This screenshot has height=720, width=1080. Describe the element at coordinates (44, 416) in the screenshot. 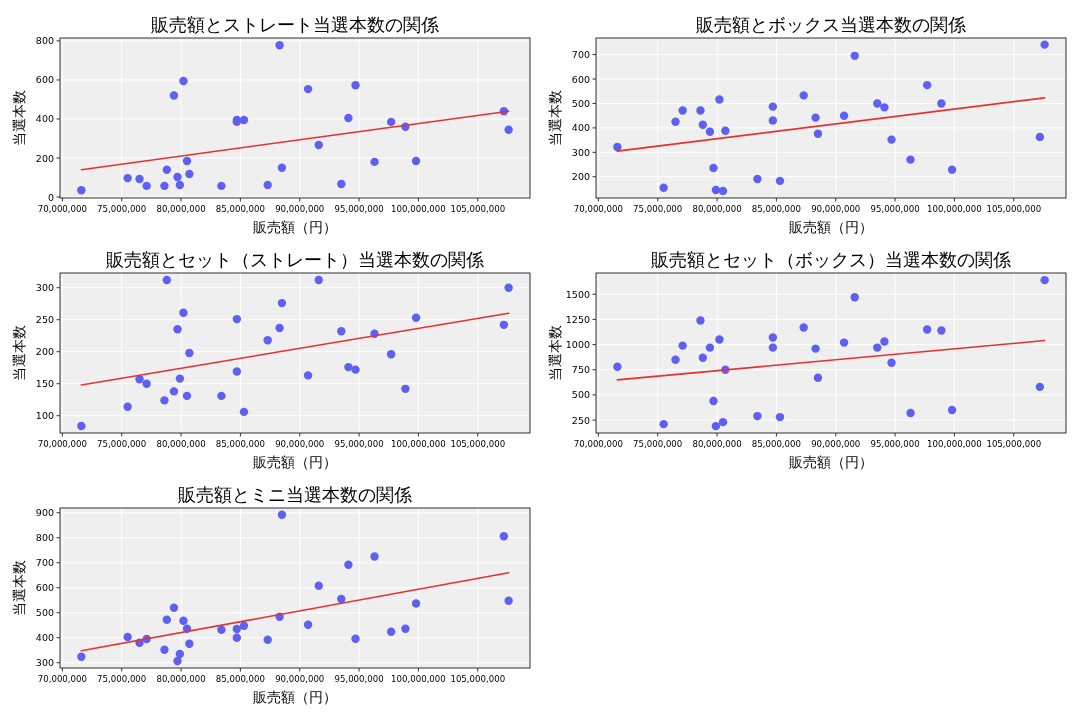

I see `y-tick-label: 100` at that location.